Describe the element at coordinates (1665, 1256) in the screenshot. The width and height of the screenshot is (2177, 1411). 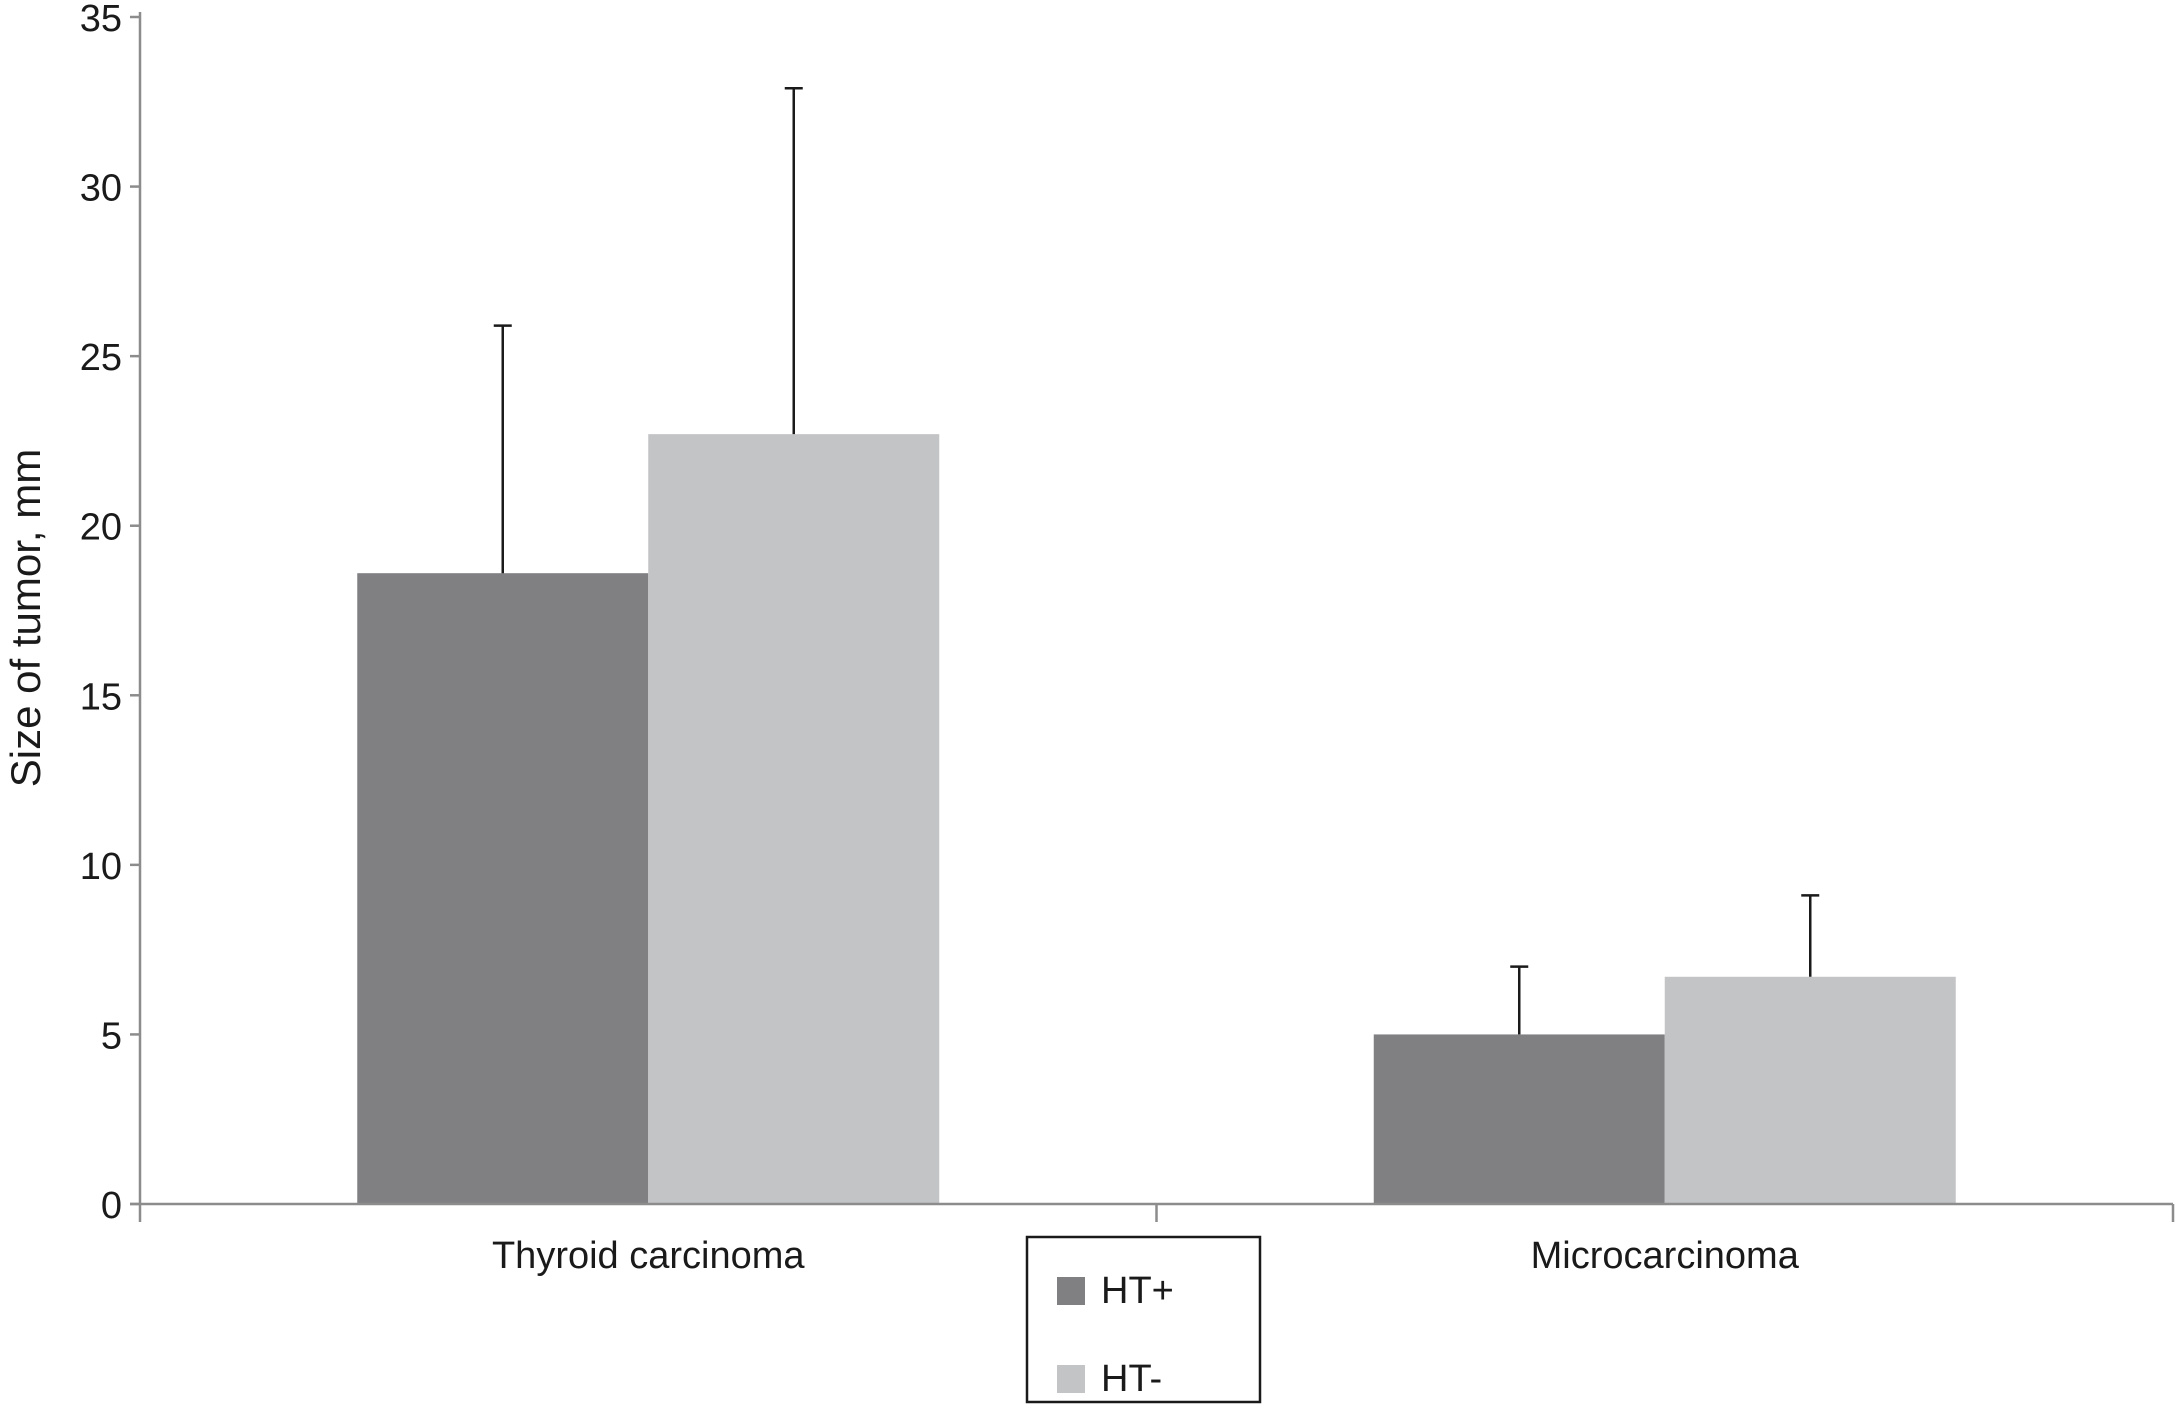
I see `x-tick-label: Microcarcinoma` at that location.